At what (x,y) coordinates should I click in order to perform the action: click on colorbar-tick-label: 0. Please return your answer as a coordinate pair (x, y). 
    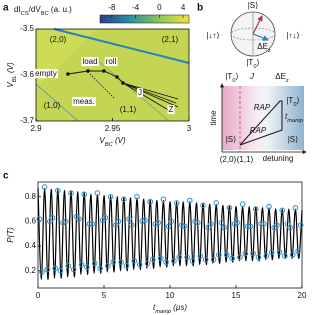
    Looking at the image, I should click on (159, 7).